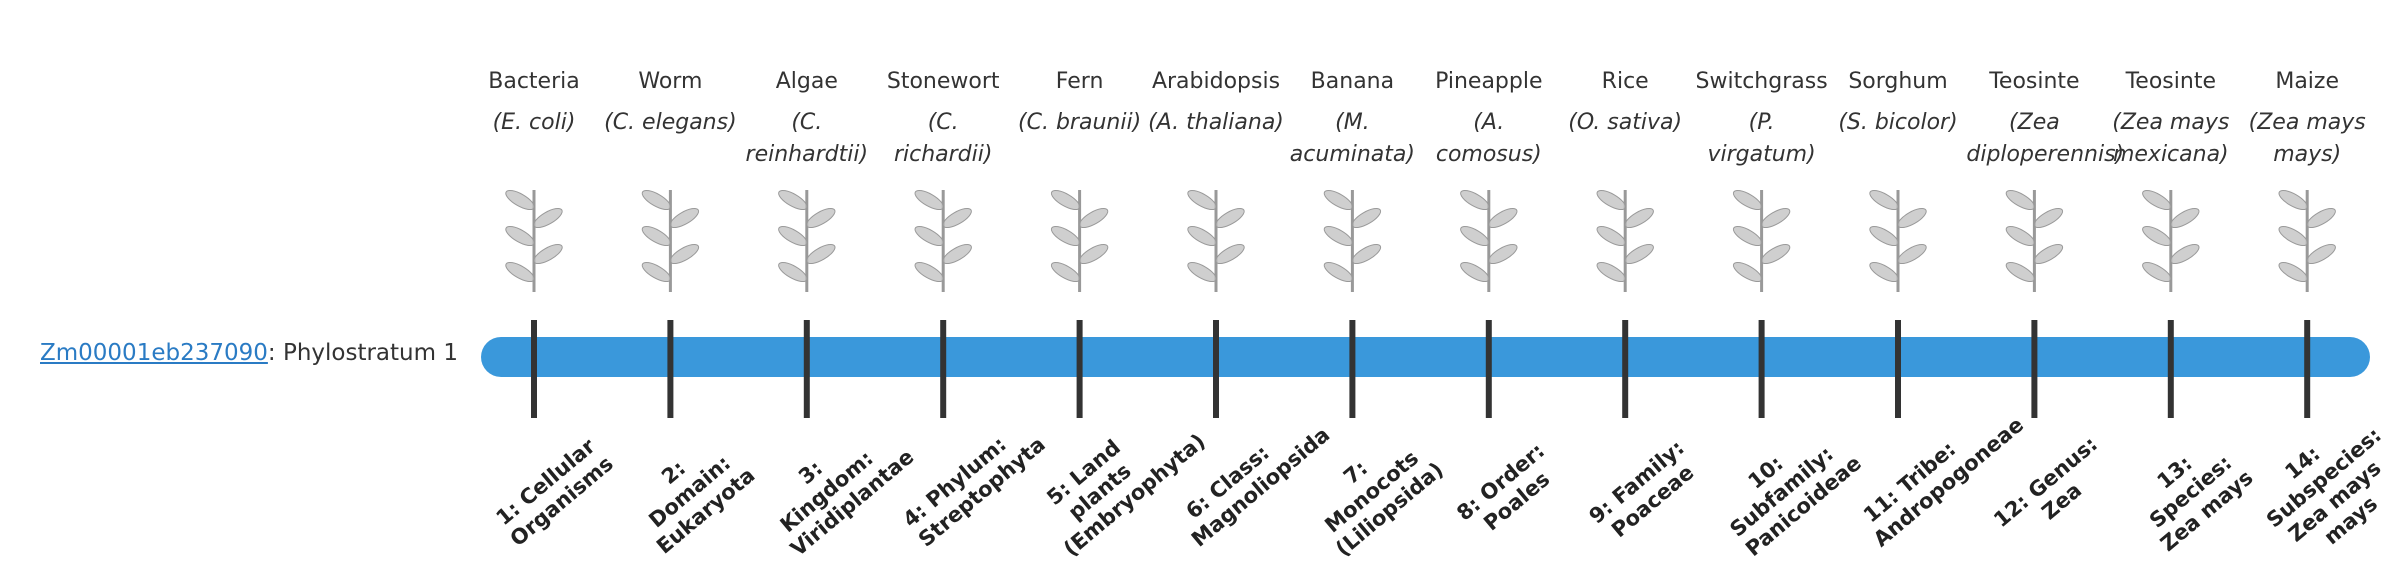 This screenshot has height=580, width=2400. What do you see at coordinates (807, 138) in the screenshot?
I see `organism-species: (C. reinhardtii)` at bounding box center [807, 138].